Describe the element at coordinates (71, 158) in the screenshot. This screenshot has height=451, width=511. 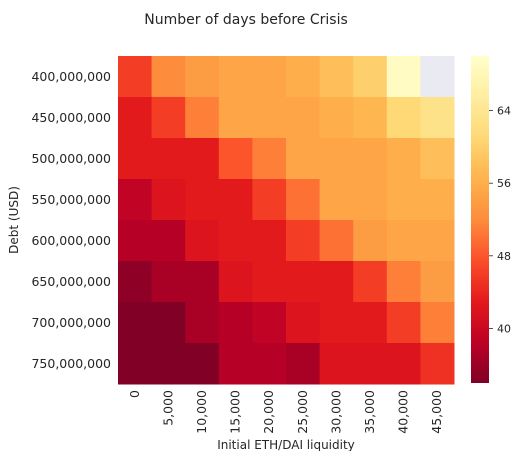
I see `y-tick-label: 500,000,000` at that location.